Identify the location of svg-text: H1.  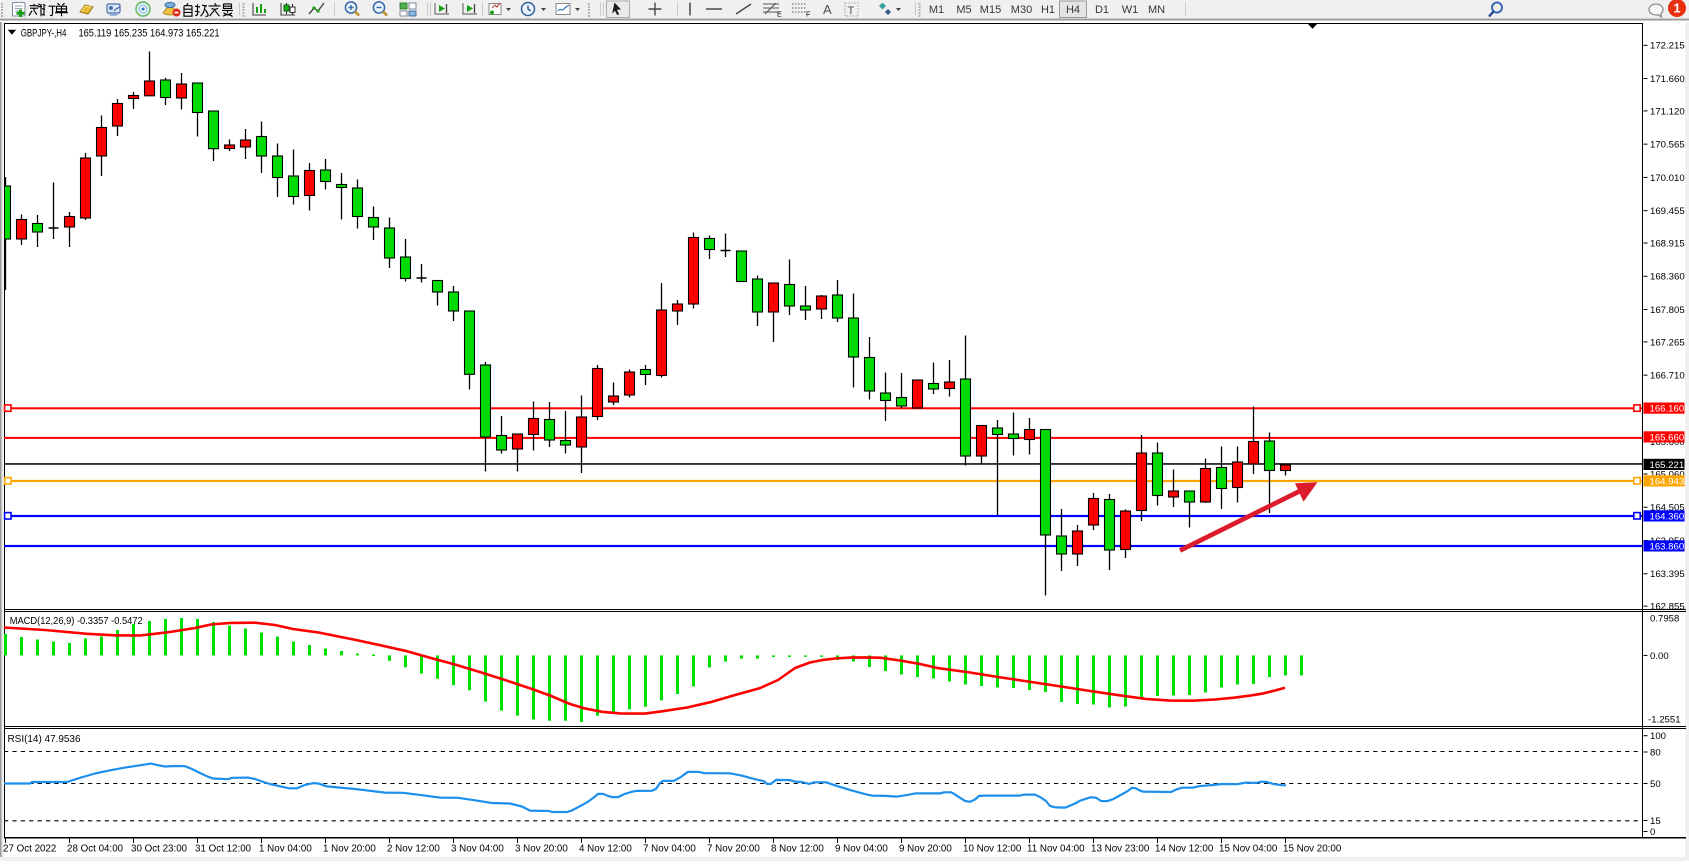
(1048, 10).